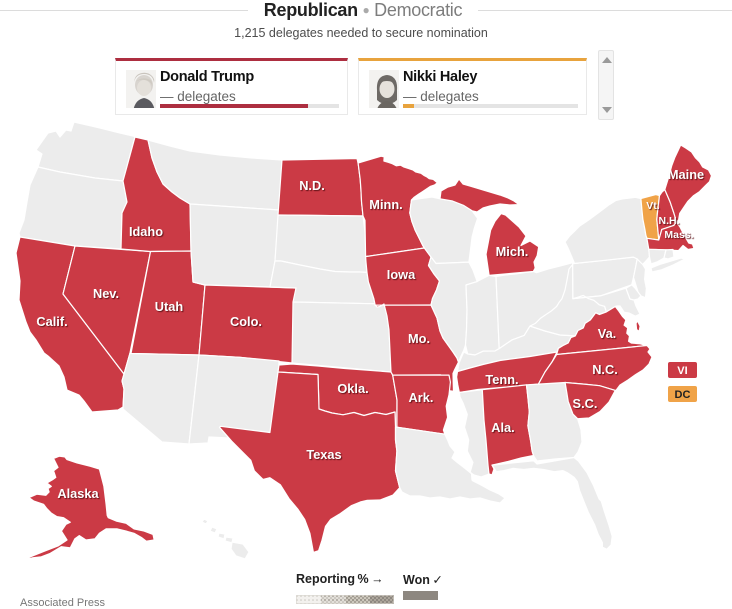 The width and height of the screenshot is (732, 609). What do you see at coordinates (385, 204) in the screenshot?
I see `svg-text: Minn.` at bounding box center [385, 204].